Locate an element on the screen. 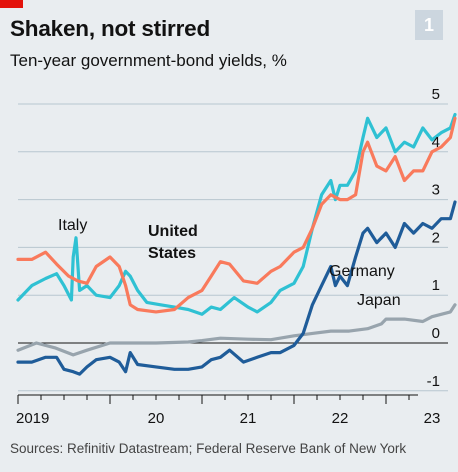 The image size is (458, 472). x-tick-label: 21 is located at coordinates (248, 418).